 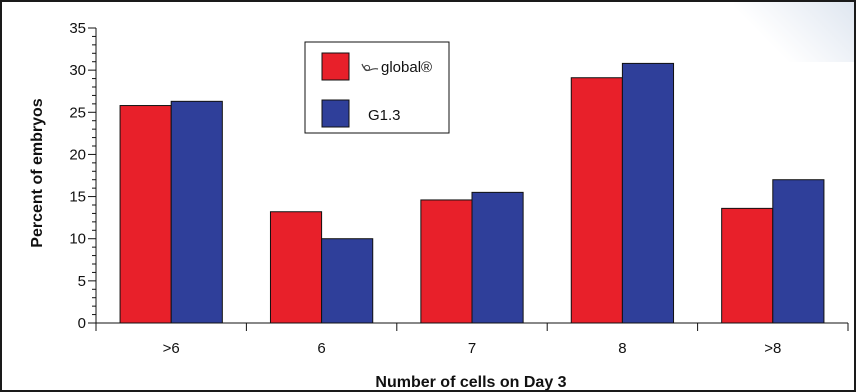 What do you see at coordinates (77, 239) in the screenshot?
I see `y-tick-label: 10` at bounding box center [77, 239].